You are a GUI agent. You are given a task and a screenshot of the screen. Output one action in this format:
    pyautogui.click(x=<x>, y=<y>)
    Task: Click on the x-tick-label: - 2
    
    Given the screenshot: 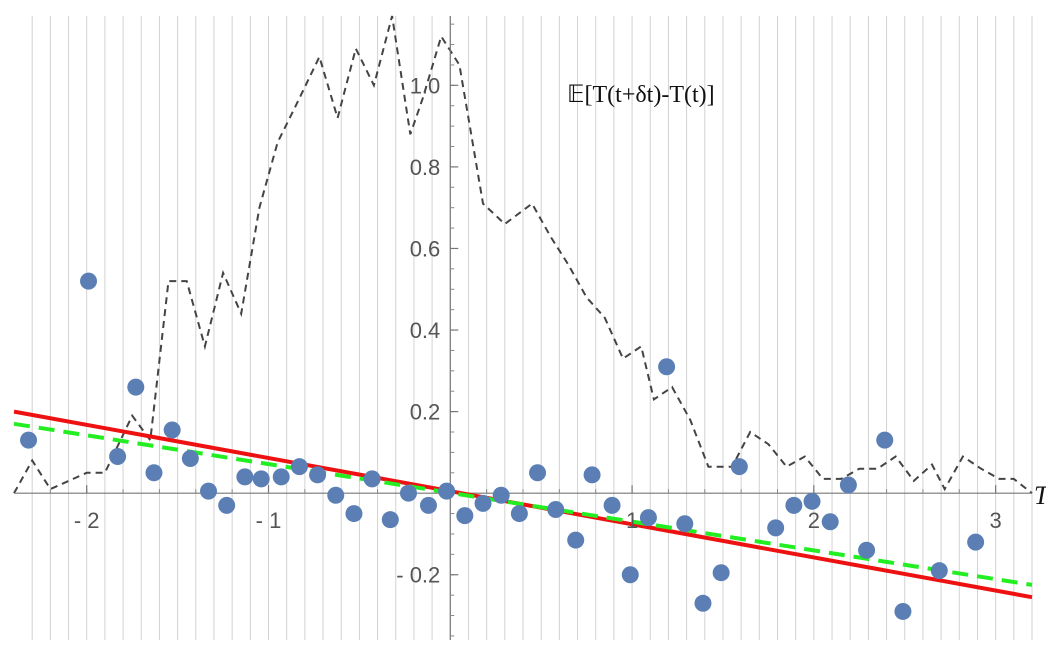 What is the action you would take?
    pyautogui.click(x=87, y=520)
    